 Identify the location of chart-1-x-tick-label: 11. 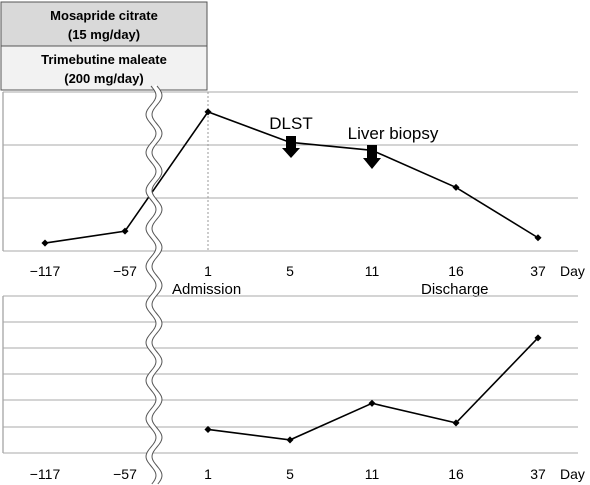
(372, 474).